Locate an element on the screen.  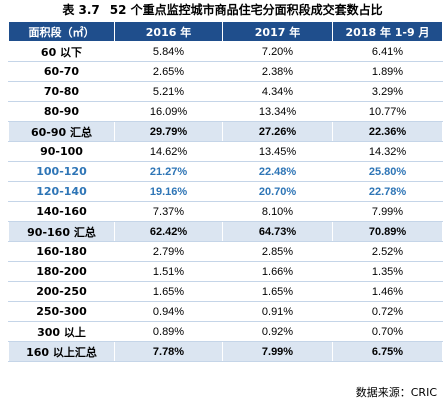
value-2018-cell: 0.70% is located at coordinates (387, 331).